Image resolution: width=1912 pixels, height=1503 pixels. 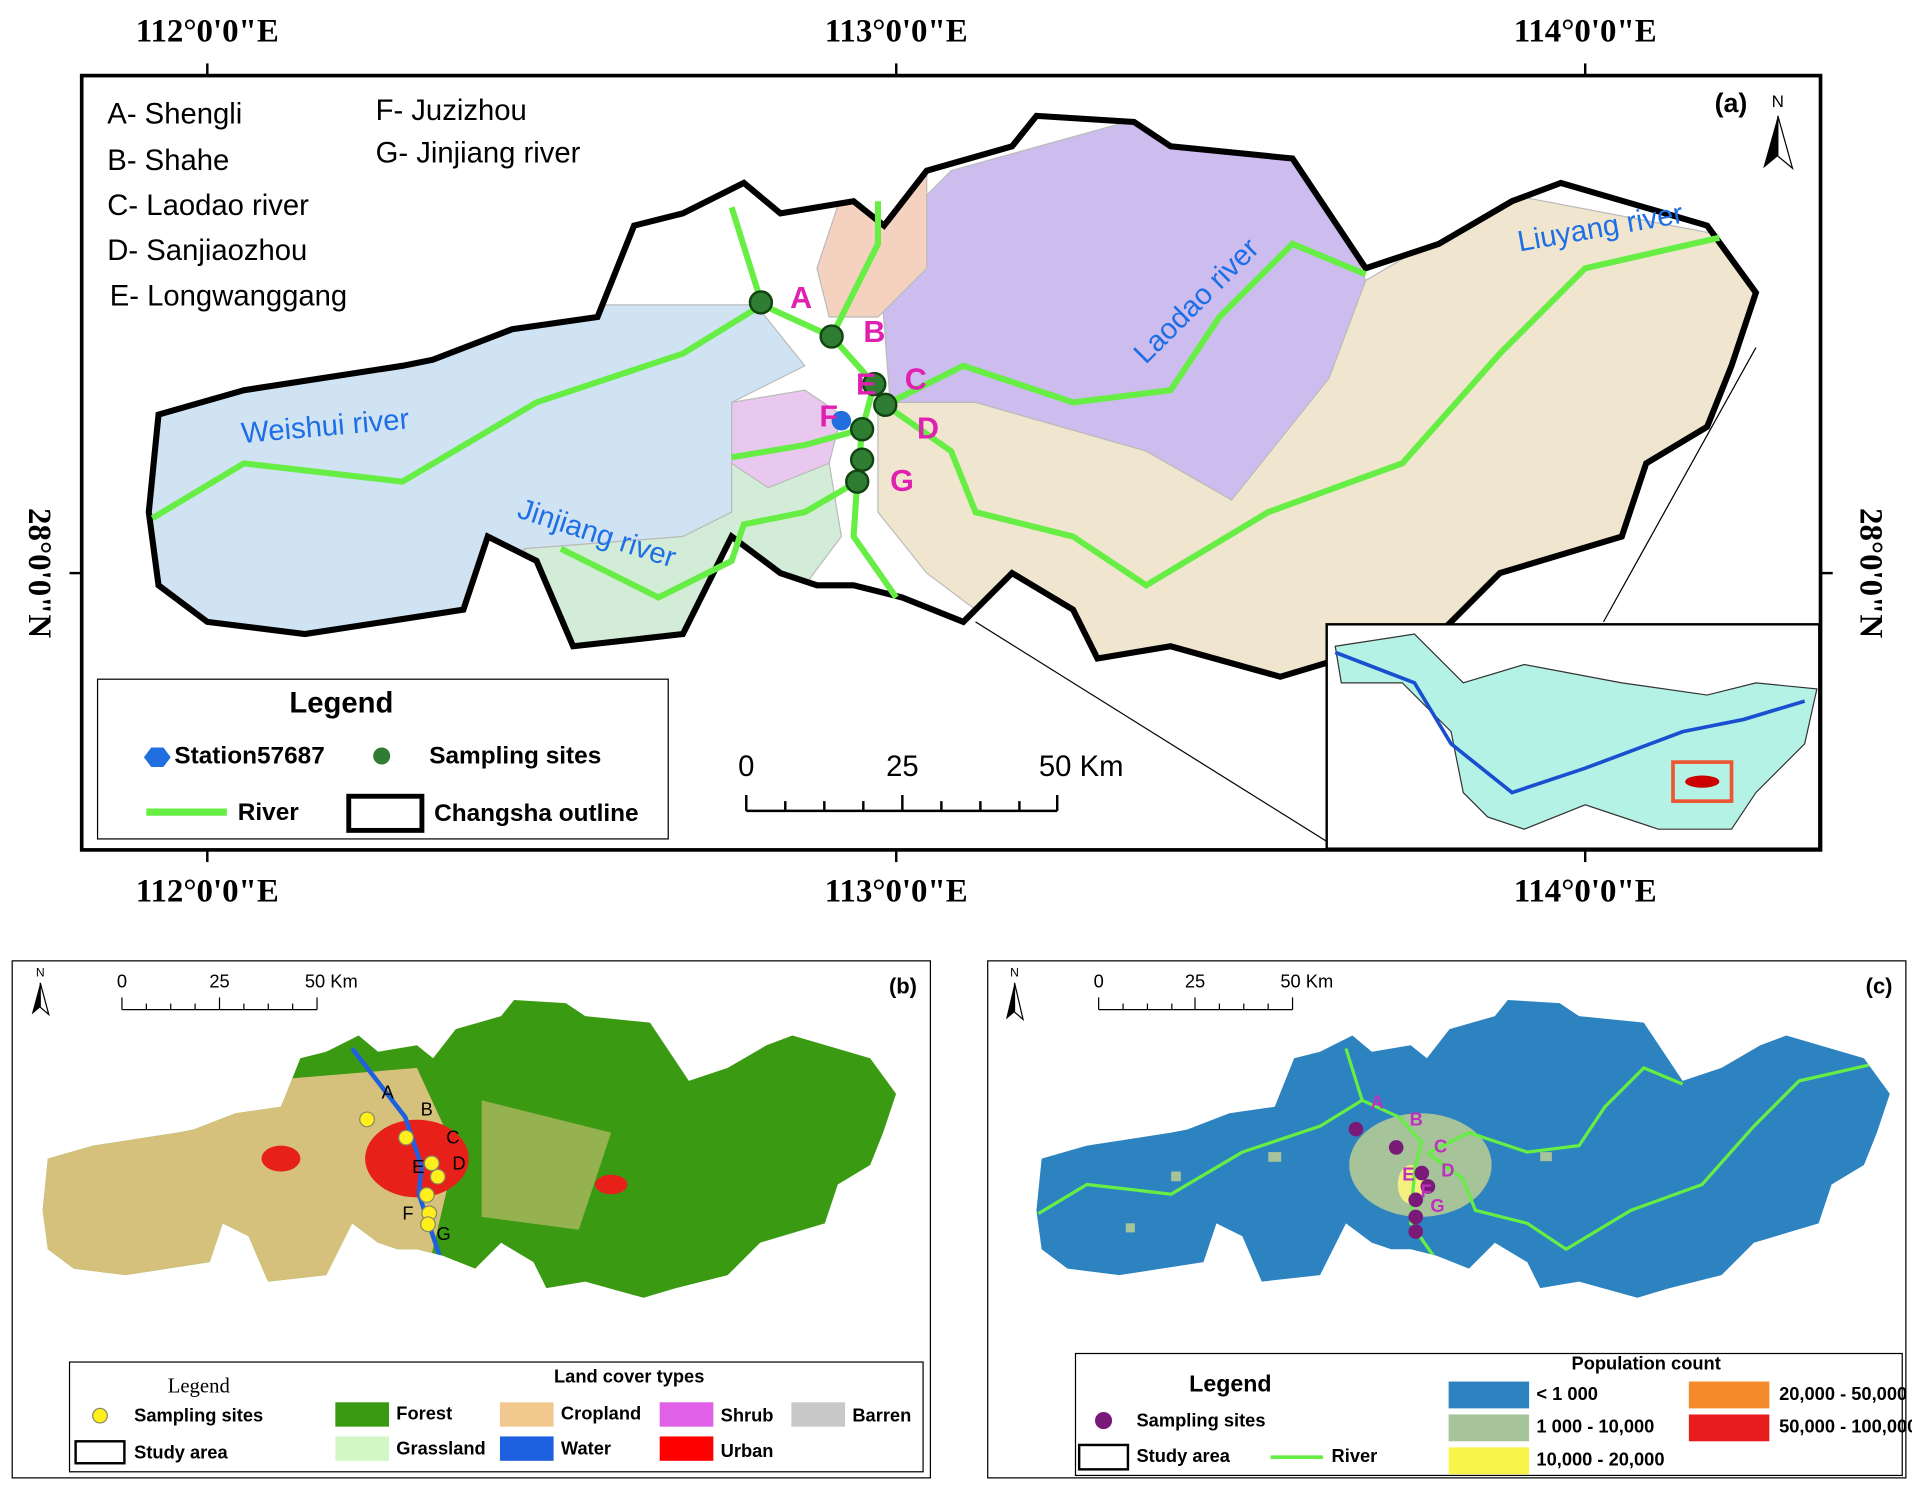 I want to click on legend-item: Urban, so click(x=747, y=1450).